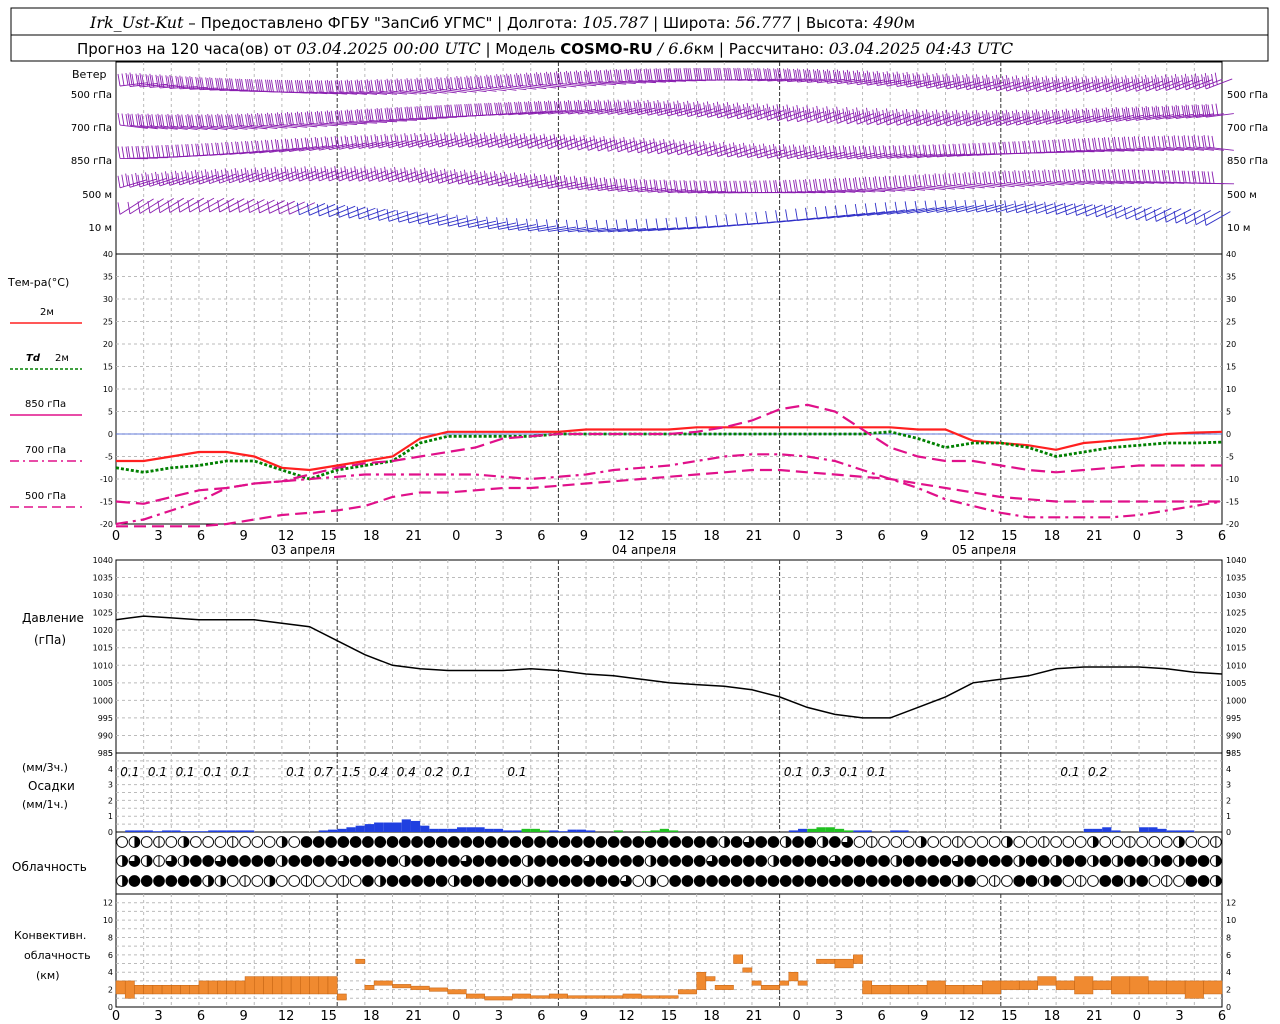 Image resolution: width=1280 pixels, height=1024 pixels. I want to click on y-tick-left: 990, so click(105, 735).